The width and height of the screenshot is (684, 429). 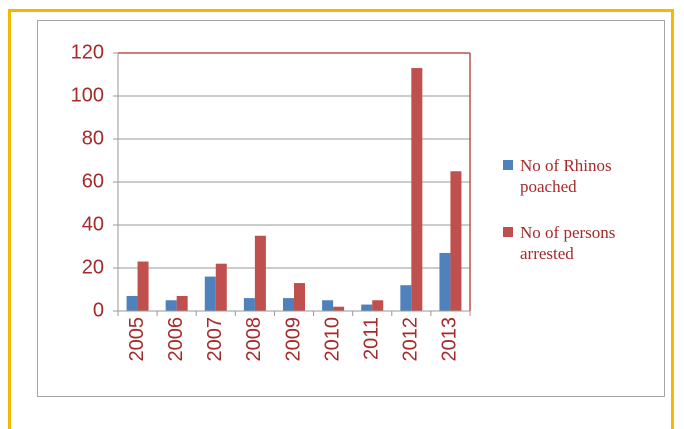 What do you see at coordinates (137, 339) in the screenshot?
I see `x-tick-label: 2005` at bounding box center [137, 339].